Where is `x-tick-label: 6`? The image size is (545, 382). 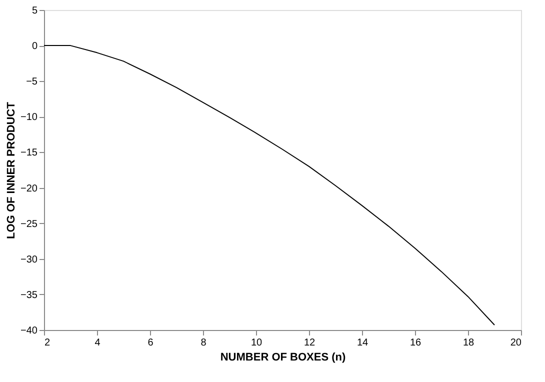 x-tick-label: 6 is located at coordinates (151, 343).